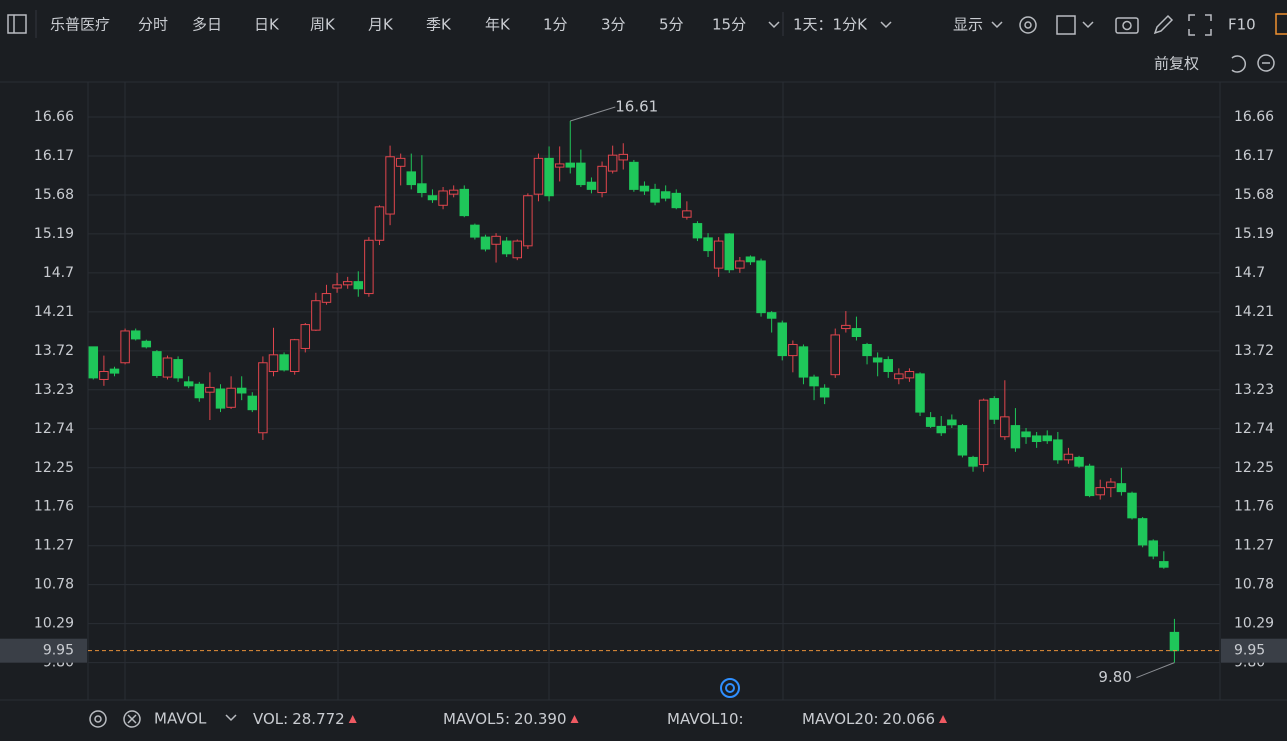  What do you see at coordinates (1239, 64) in the screenshot?
I see `undo-icon` at bounding box center [1239, 64].